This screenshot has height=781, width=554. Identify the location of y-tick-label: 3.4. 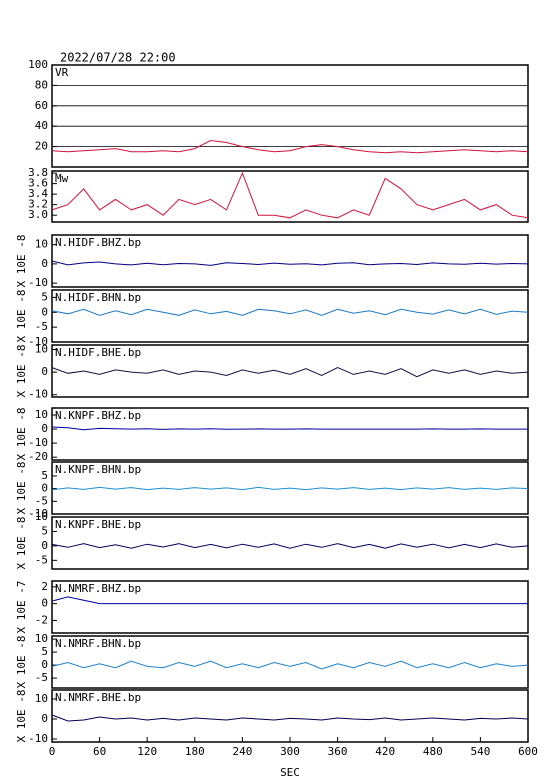
(38, 193).